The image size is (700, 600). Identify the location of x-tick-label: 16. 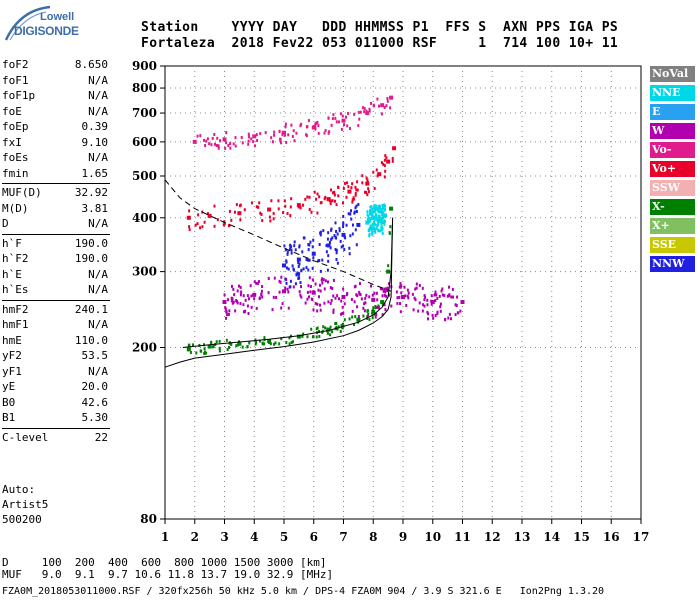
(611, 537).